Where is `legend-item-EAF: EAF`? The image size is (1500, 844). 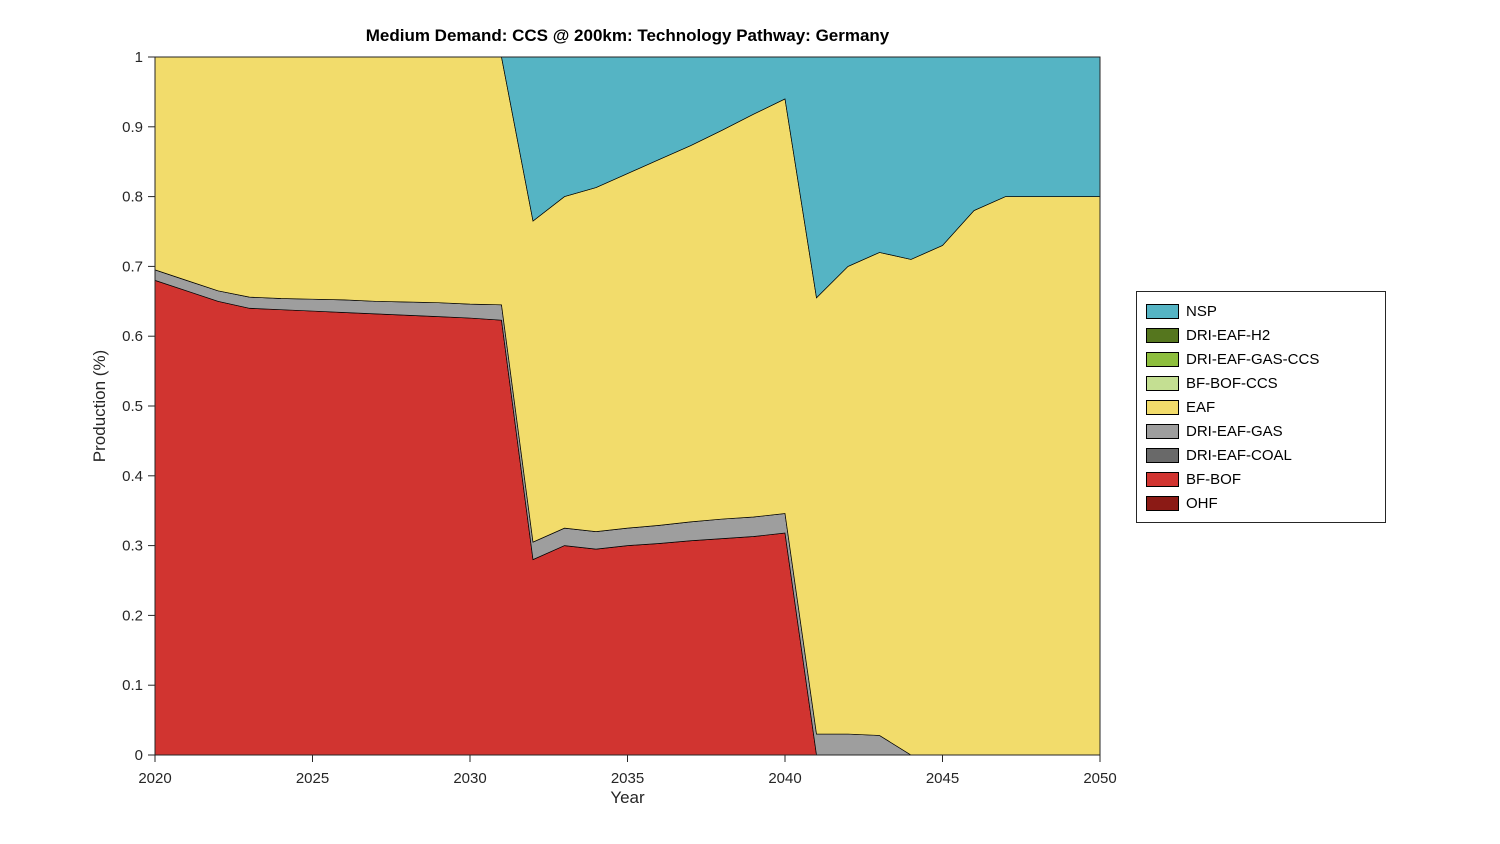 legend-item-EAF: EAF is located at coordinates (1261, 407).